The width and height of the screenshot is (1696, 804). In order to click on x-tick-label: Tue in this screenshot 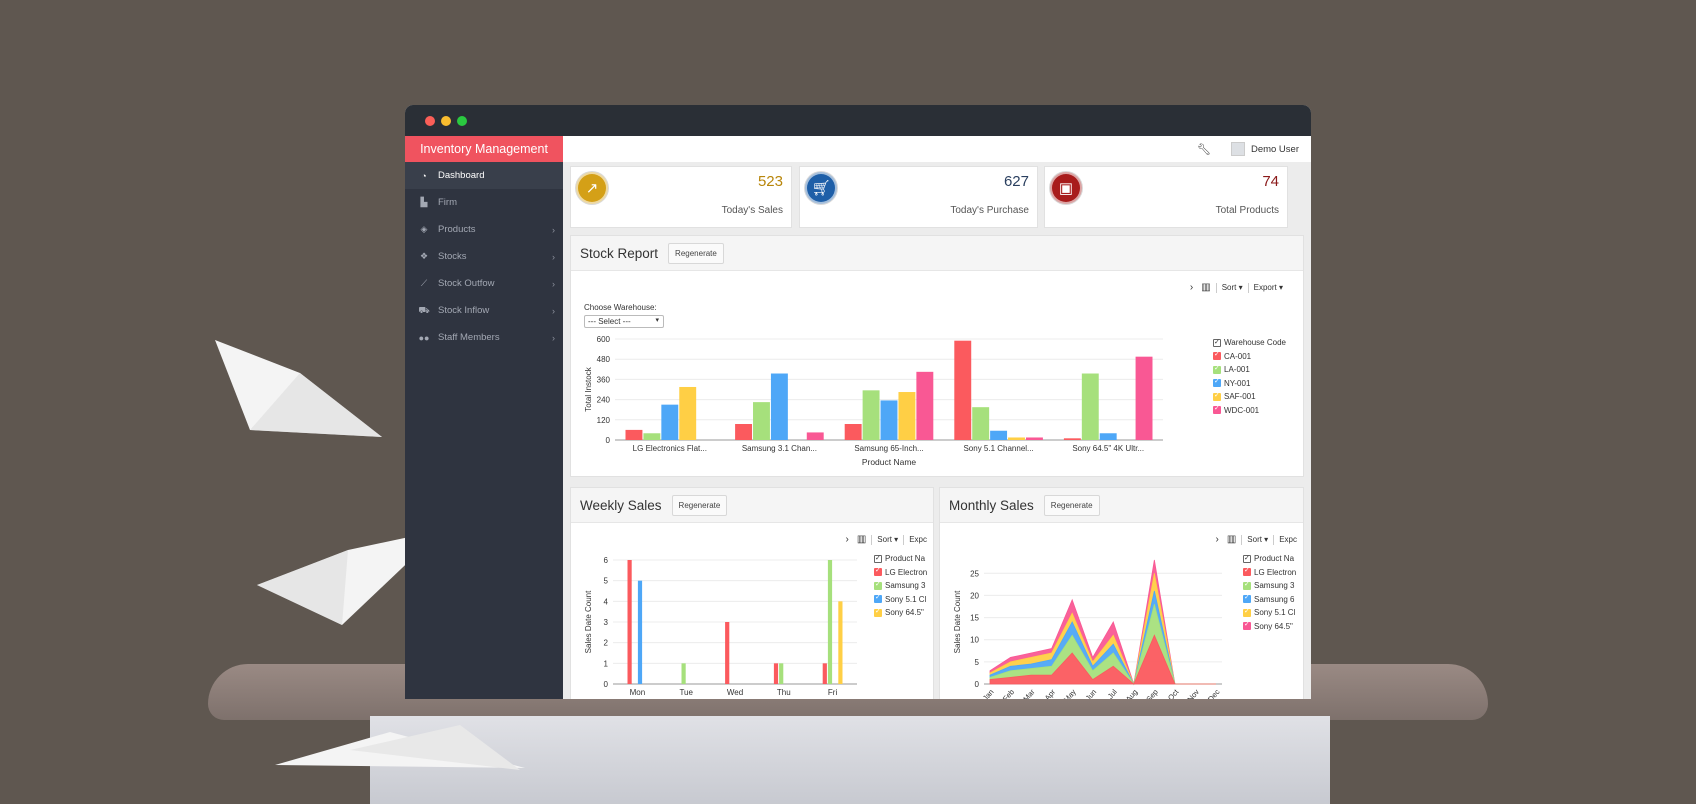, I will do `click(686, 692)`.